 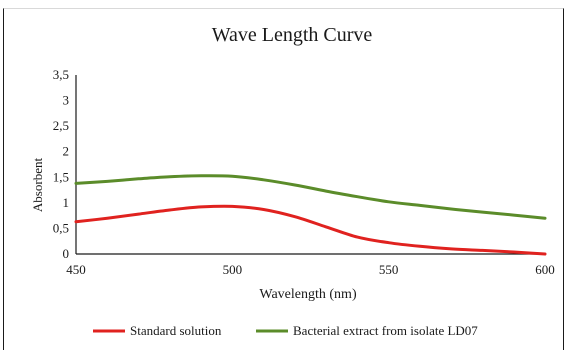 I want to click on x-tick-label: 500, so click(x=233, y=269).